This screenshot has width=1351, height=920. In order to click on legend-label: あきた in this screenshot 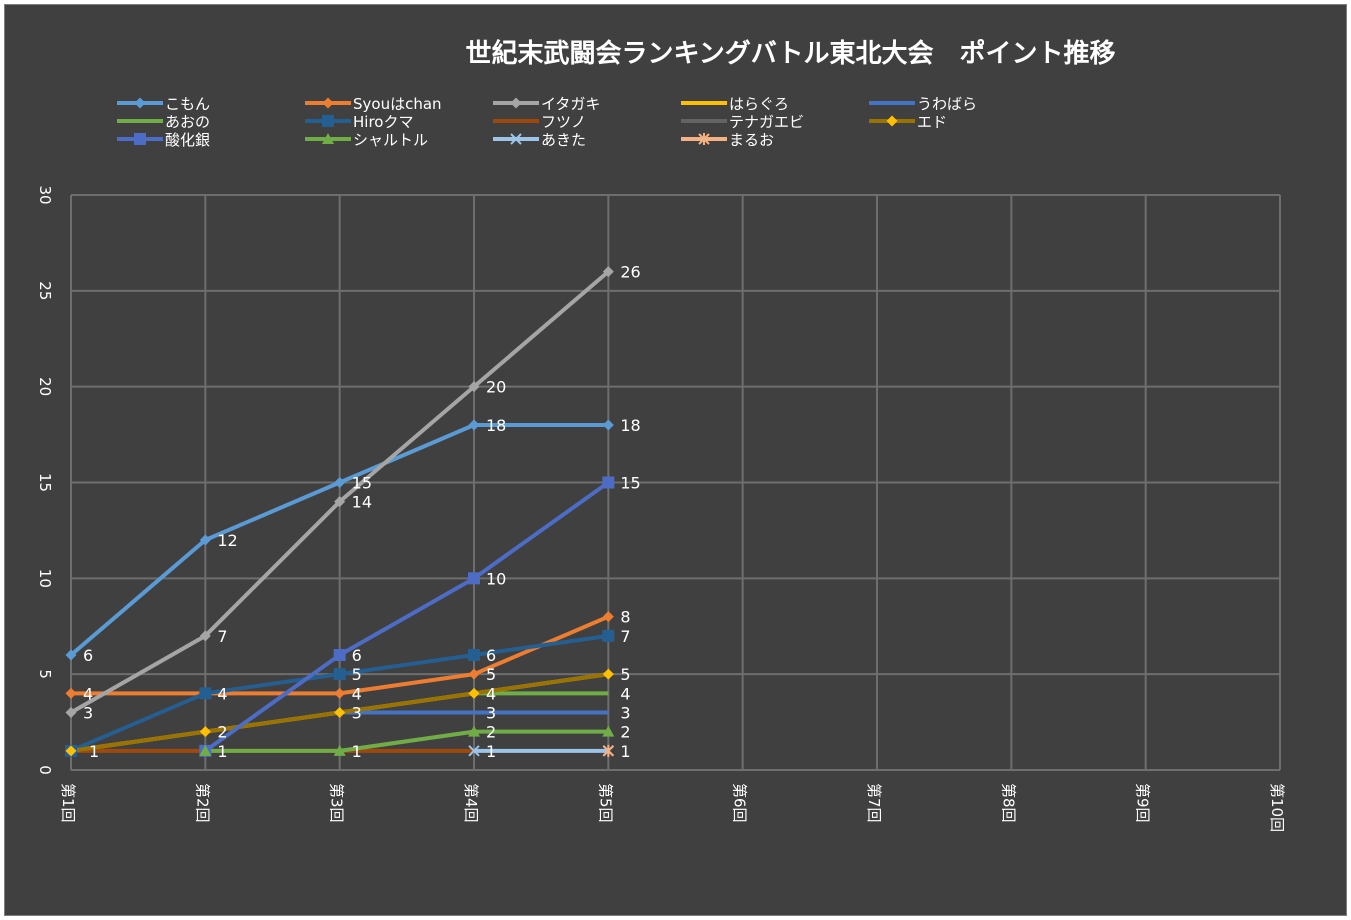, I will do `click(564, 139)`.